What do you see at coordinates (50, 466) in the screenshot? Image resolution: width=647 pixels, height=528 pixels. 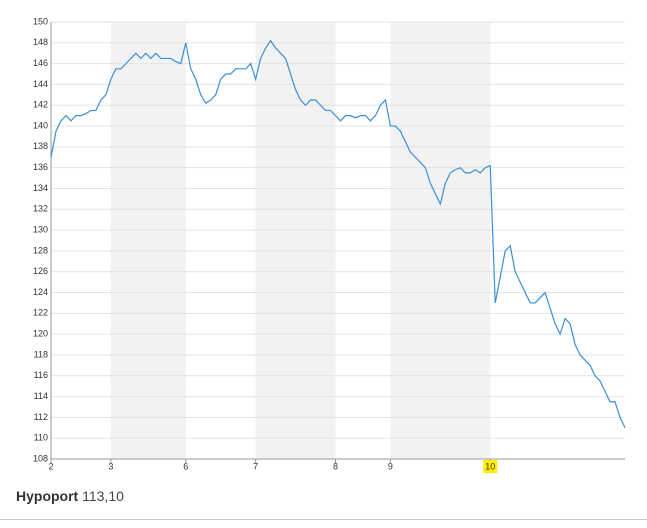 I see `x-tick-label: 2` at bounding box center [50, 466].